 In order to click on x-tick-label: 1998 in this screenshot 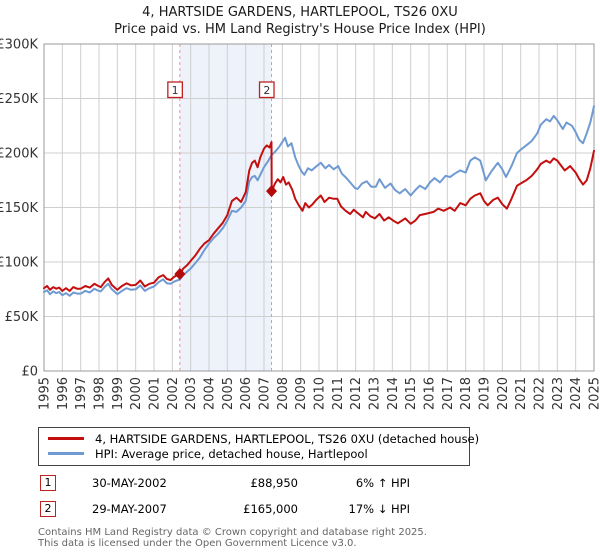, I will do `click(100, 393)`.